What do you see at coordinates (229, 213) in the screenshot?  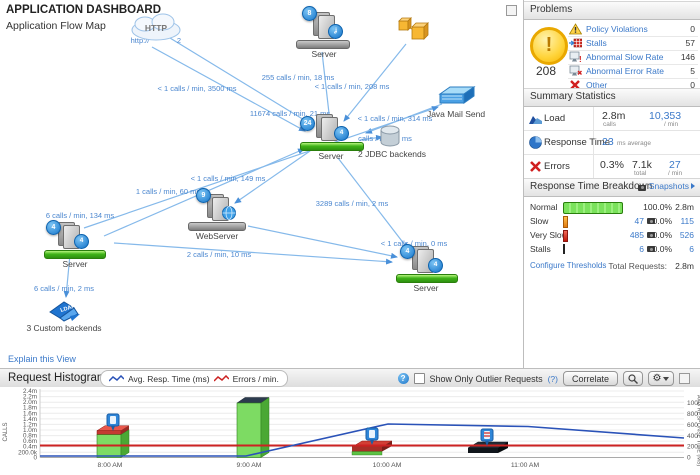 I see `globe-icon` at bounding box center [229, 213].